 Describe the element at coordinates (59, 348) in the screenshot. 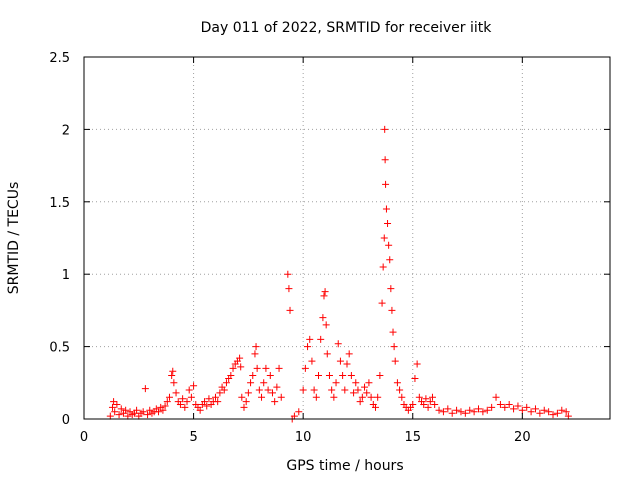

I see `y-tick-label: 0.5` at that location.